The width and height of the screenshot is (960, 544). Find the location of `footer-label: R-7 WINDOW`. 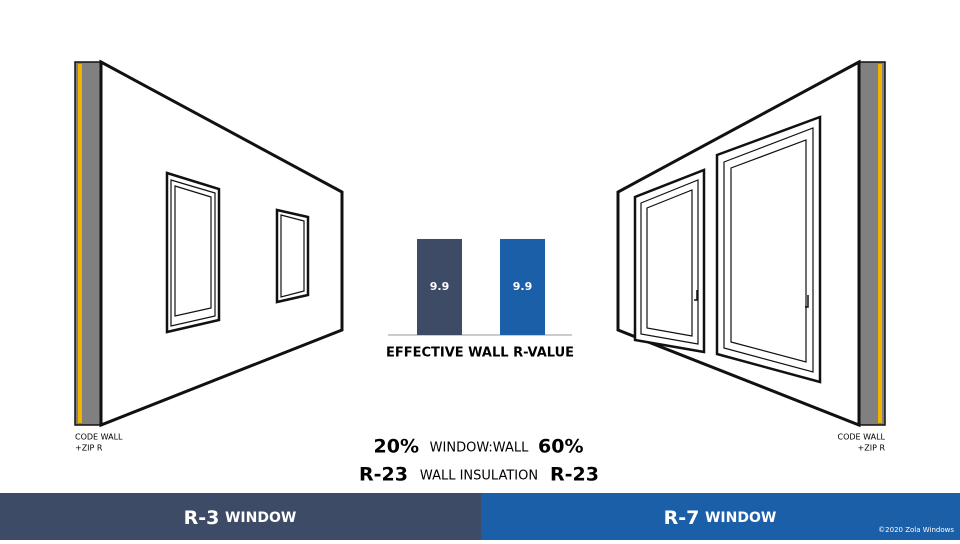

footer-label: R-7 WINDOW is located at coordinates (720, 518).